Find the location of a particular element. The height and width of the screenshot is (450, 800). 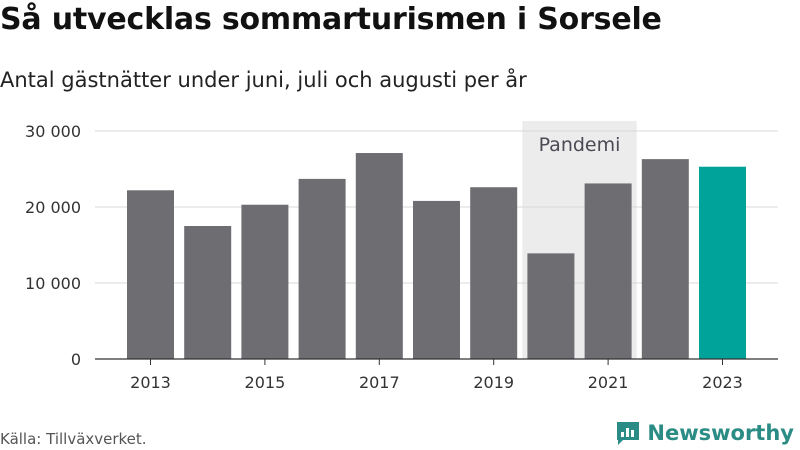

bar-2017 is located at coordinates (379, 256).